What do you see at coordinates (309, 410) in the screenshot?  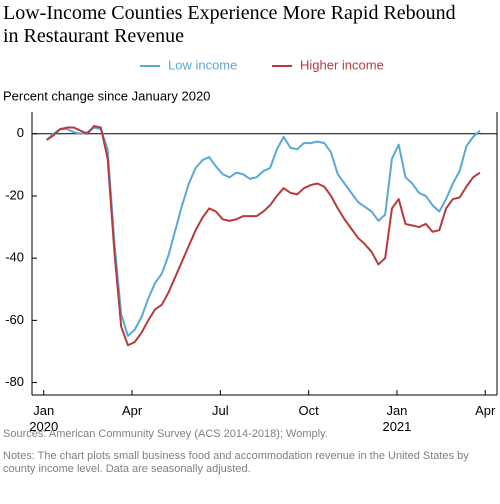 I see `x-tick-label: Oct` at bounding box center [309, 410].